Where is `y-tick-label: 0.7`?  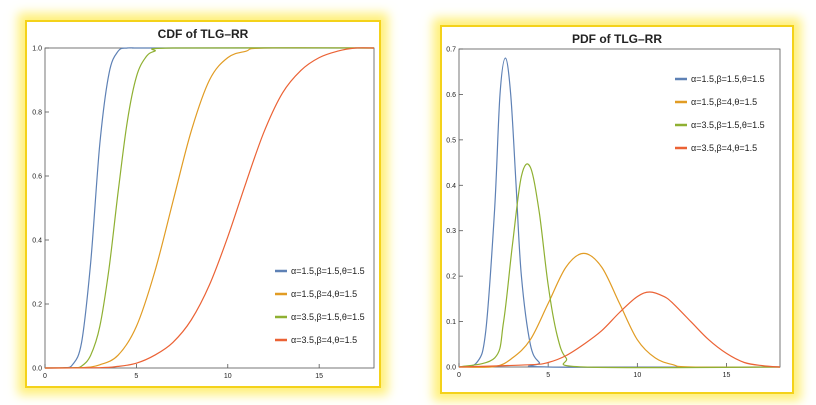
y-tick-label: 0.7 is located at coordinates (451, 50).